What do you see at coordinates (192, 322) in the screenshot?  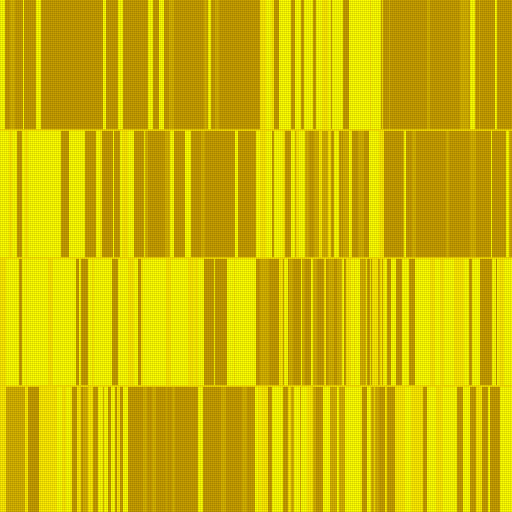 I see `texture-tile-r2c1` at bounding box center [192, 322].